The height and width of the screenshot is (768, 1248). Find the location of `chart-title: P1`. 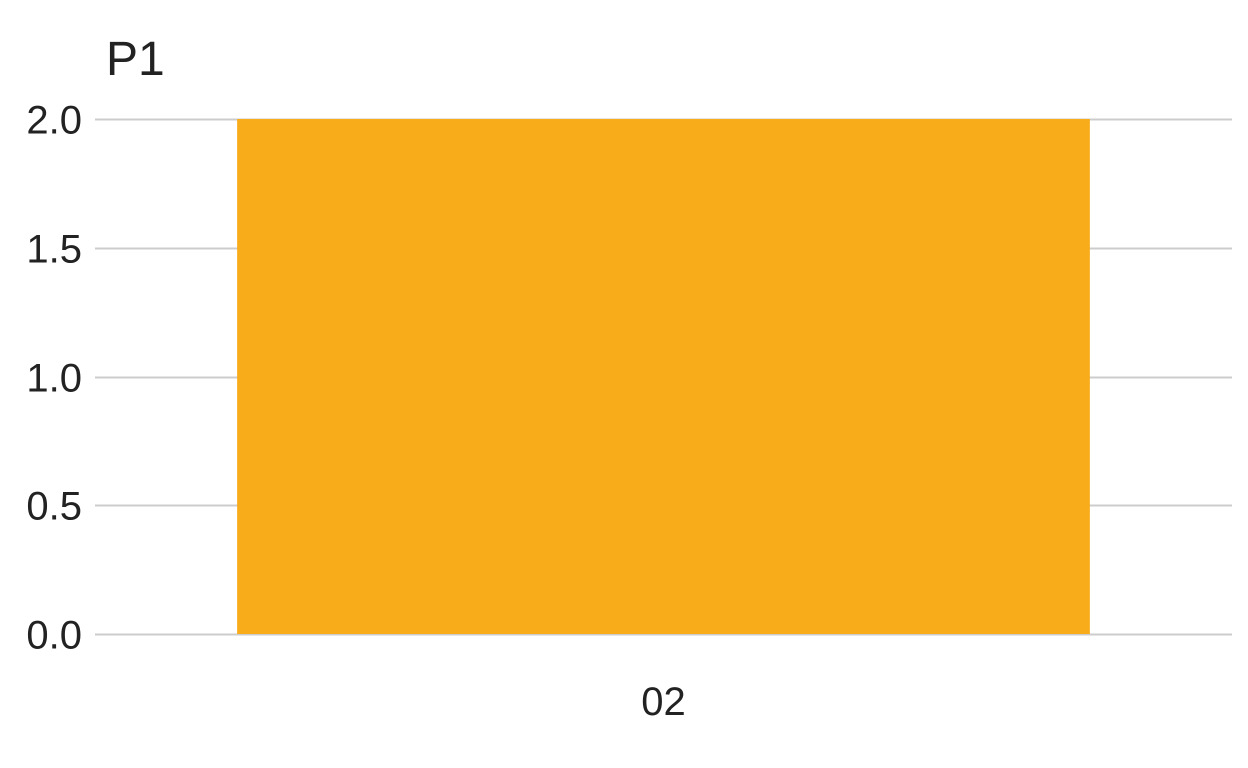

chart-title: P1 is located at coordinates (135, 59).